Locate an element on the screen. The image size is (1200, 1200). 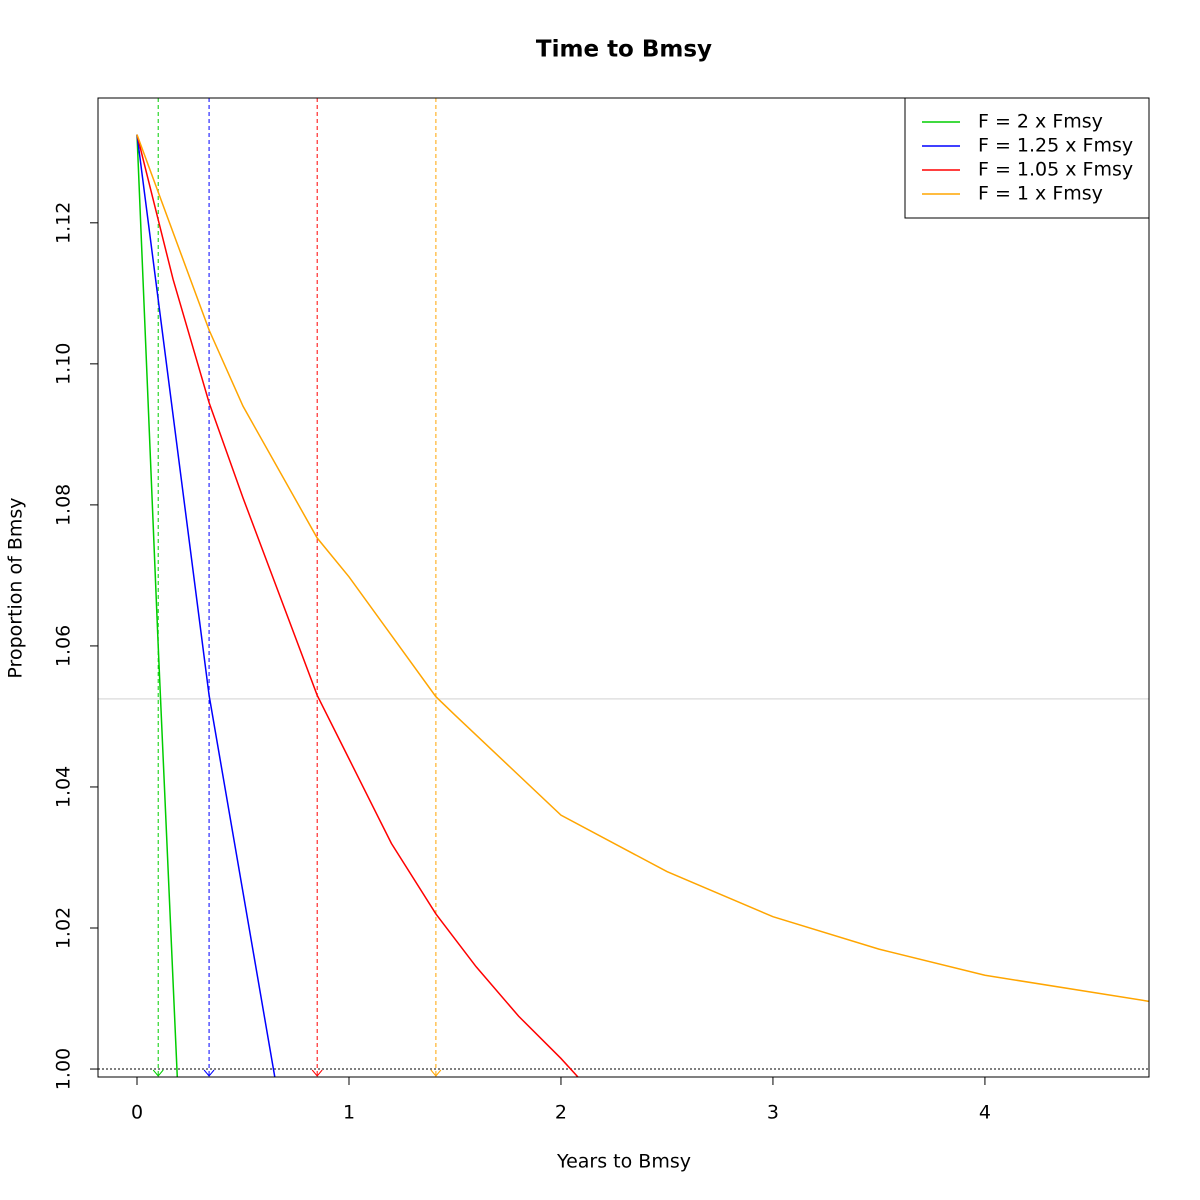
x-tick-label: 3 is located at coordinates (773, 1113).